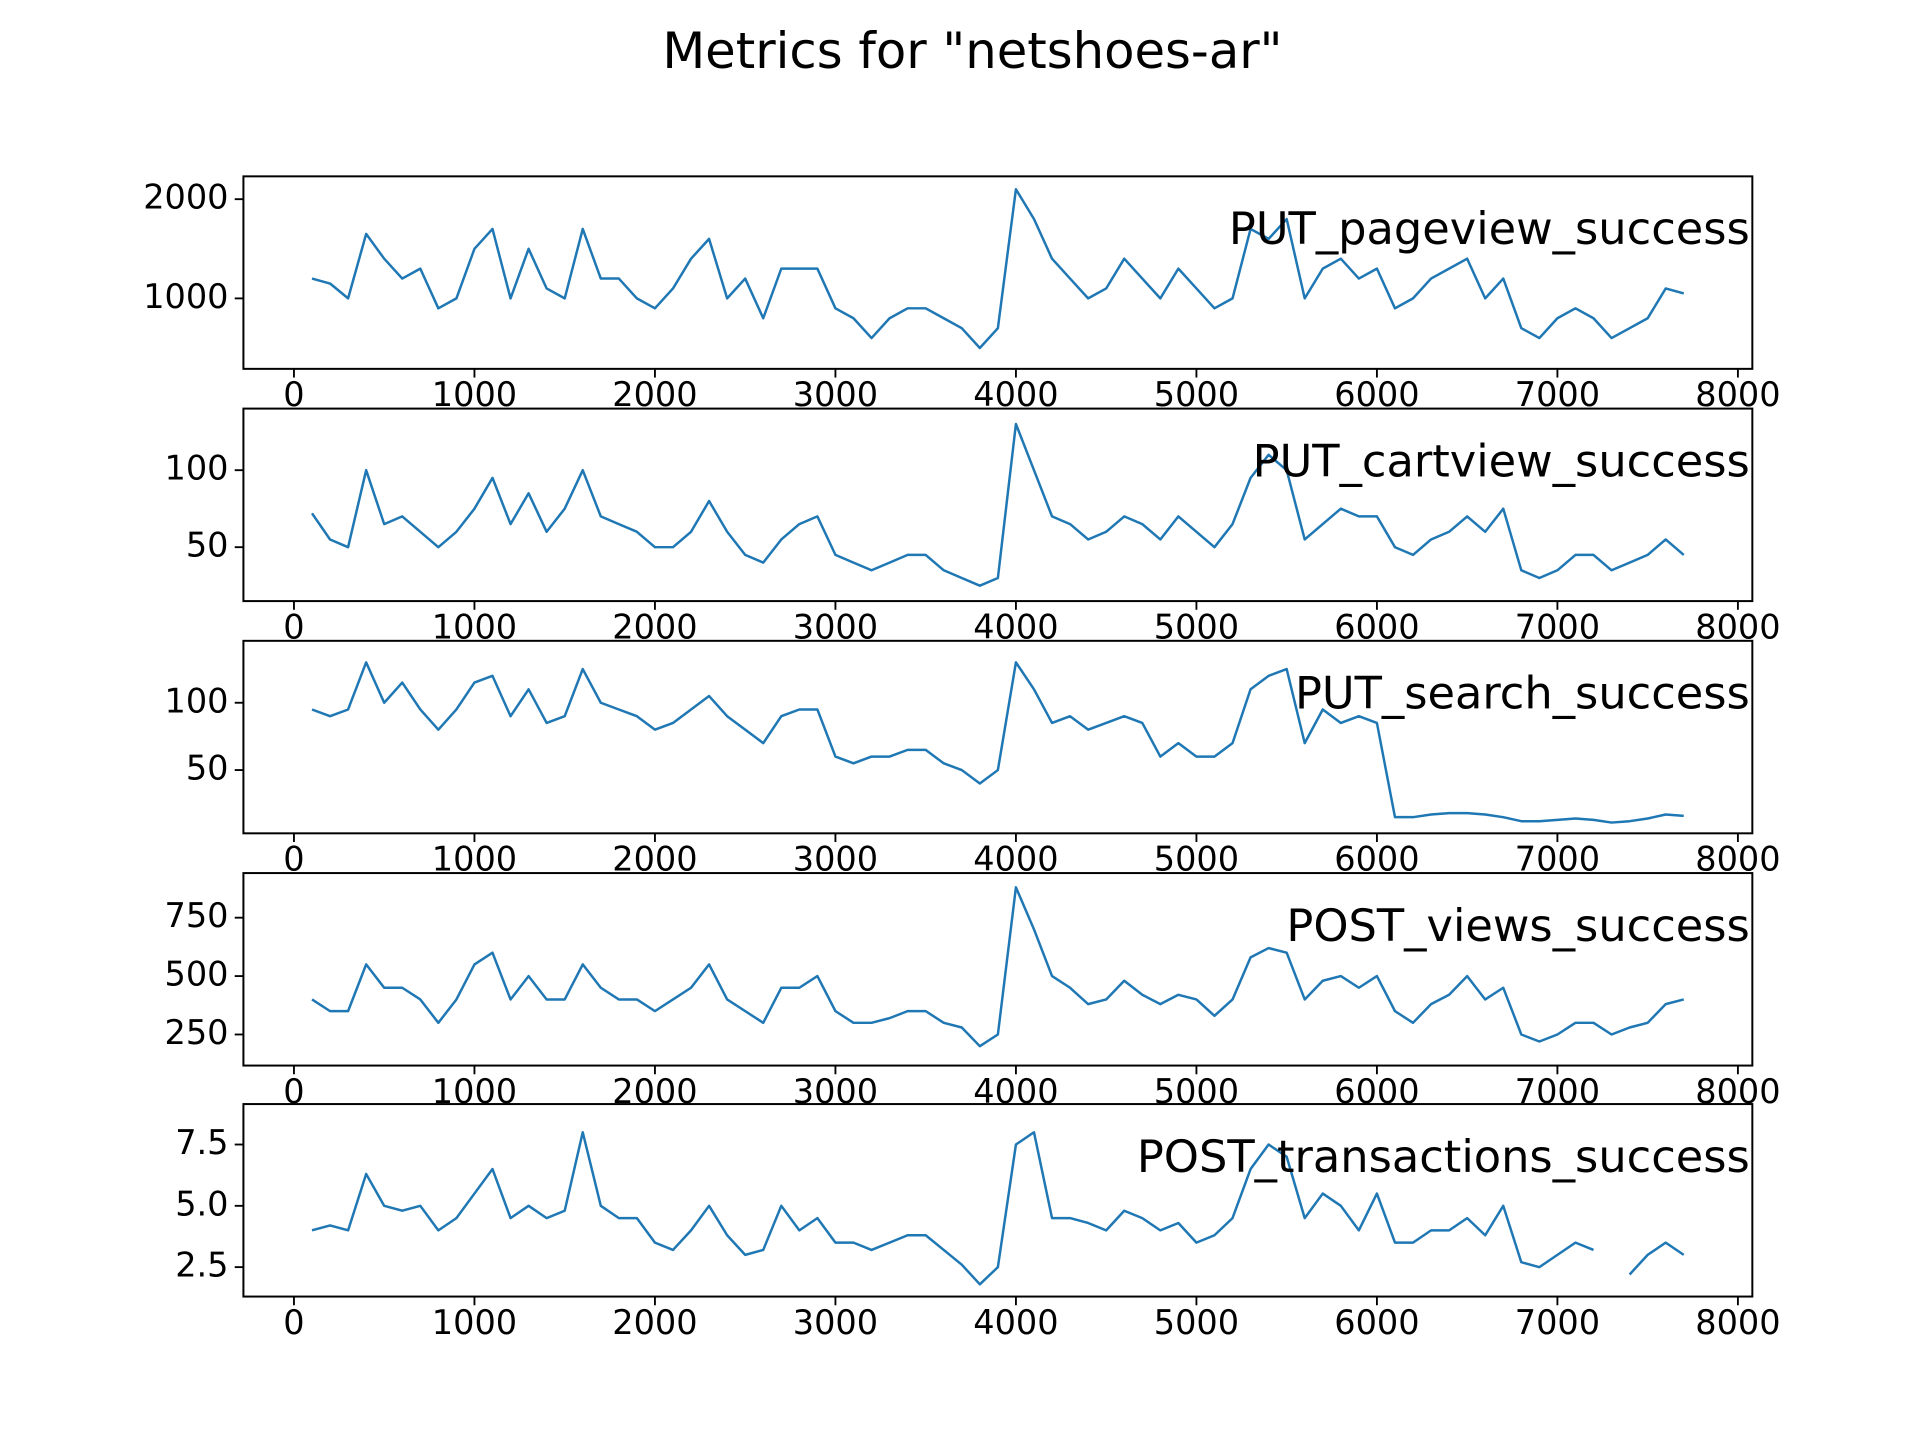  Describe the element at coordinates (197, 1032) in the screenshot. I see `y-tick-label: 250` at that location.